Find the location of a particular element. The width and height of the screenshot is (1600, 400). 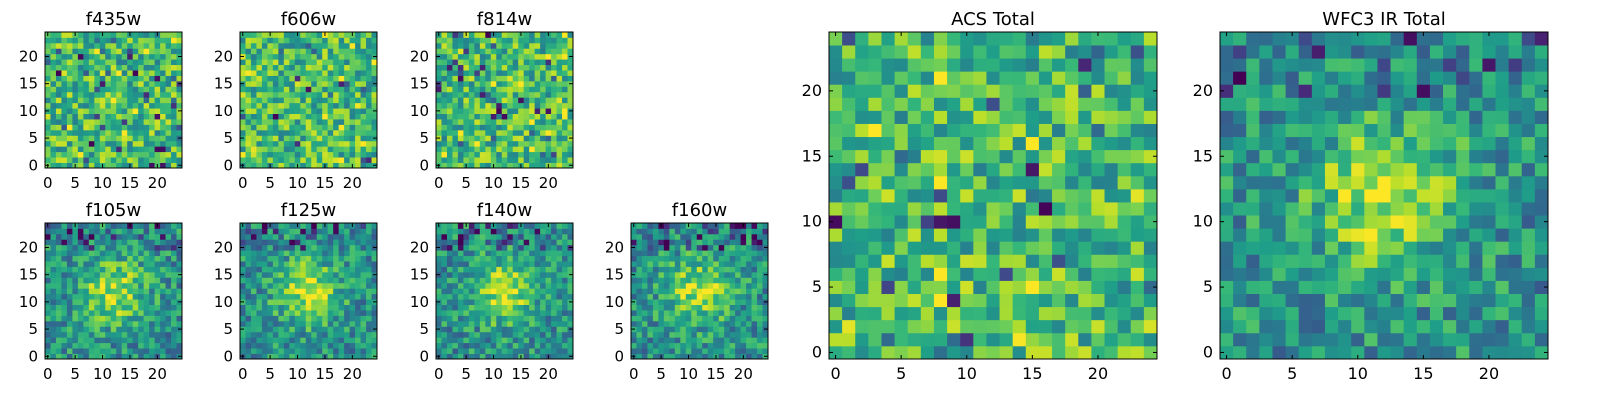

x-tick-label: 20 is located at coordinates (352, 374).